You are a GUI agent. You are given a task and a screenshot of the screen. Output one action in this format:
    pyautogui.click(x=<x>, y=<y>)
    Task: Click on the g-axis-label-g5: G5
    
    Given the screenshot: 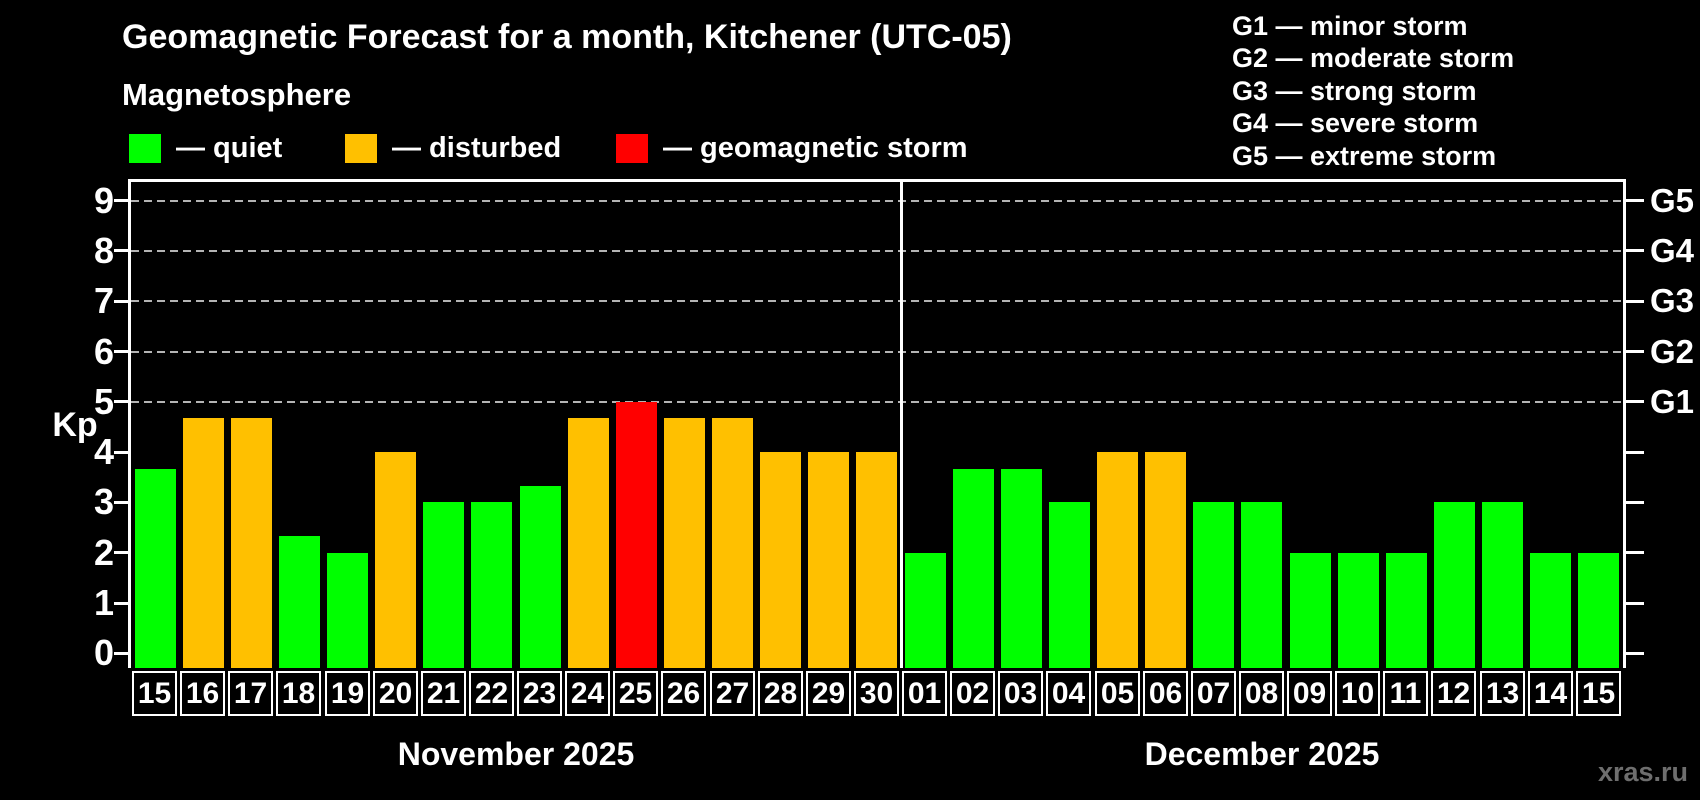 What is the action you would take?
    pyautogui.click(x=1672, y=200)
    